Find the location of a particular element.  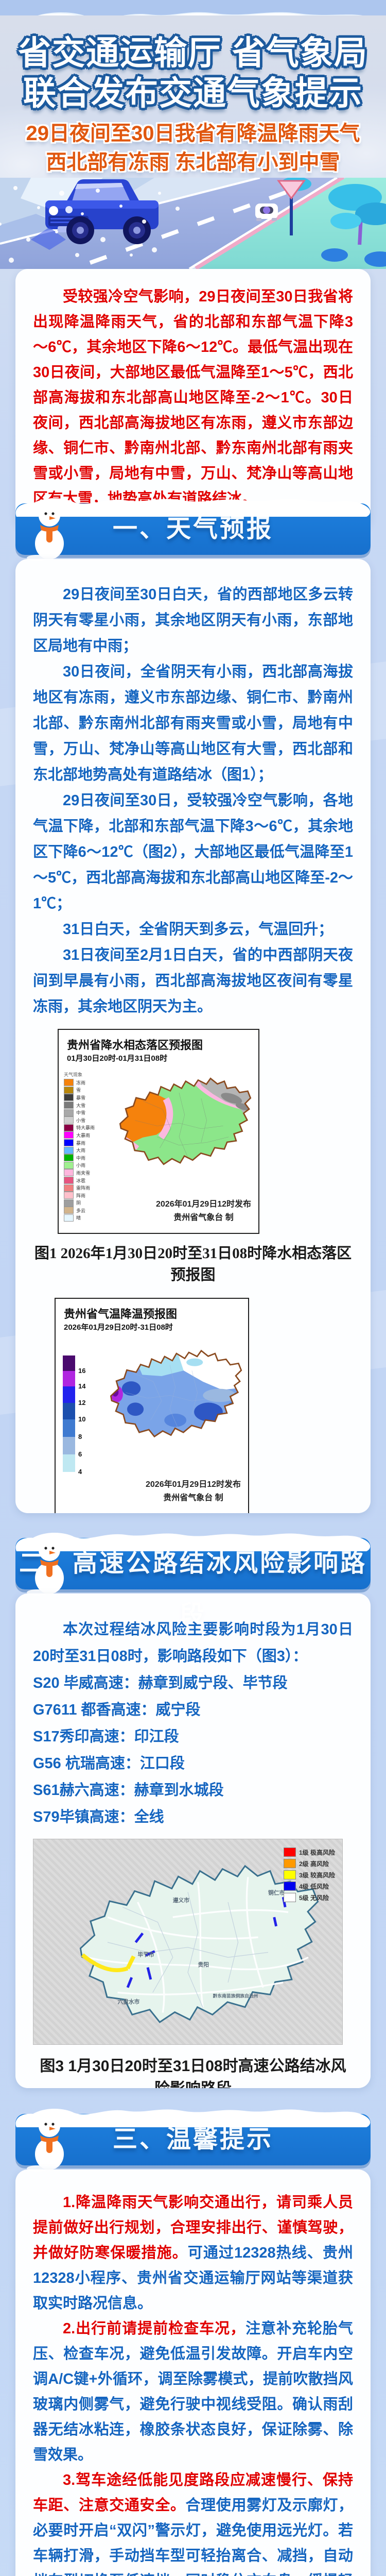

figure3-caption: 图3 1月30日20时至31日08时高速公路结冰风险影响路段 is located at coordinates (193, 2073).